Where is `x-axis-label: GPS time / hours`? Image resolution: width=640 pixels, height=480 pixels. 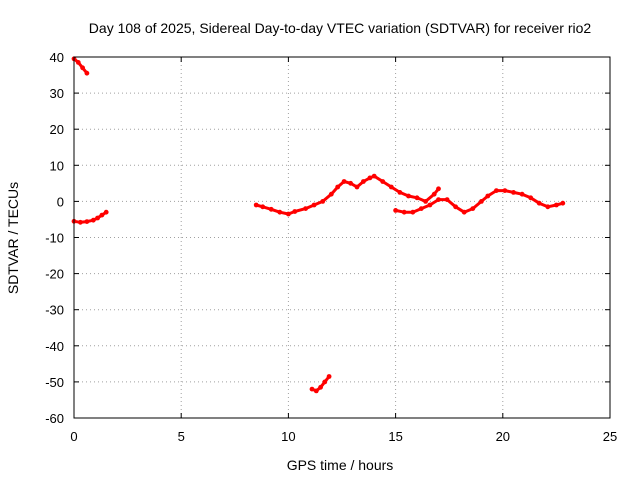 x-axis-label: GPS time / hours is located at coordinates (340, 465).